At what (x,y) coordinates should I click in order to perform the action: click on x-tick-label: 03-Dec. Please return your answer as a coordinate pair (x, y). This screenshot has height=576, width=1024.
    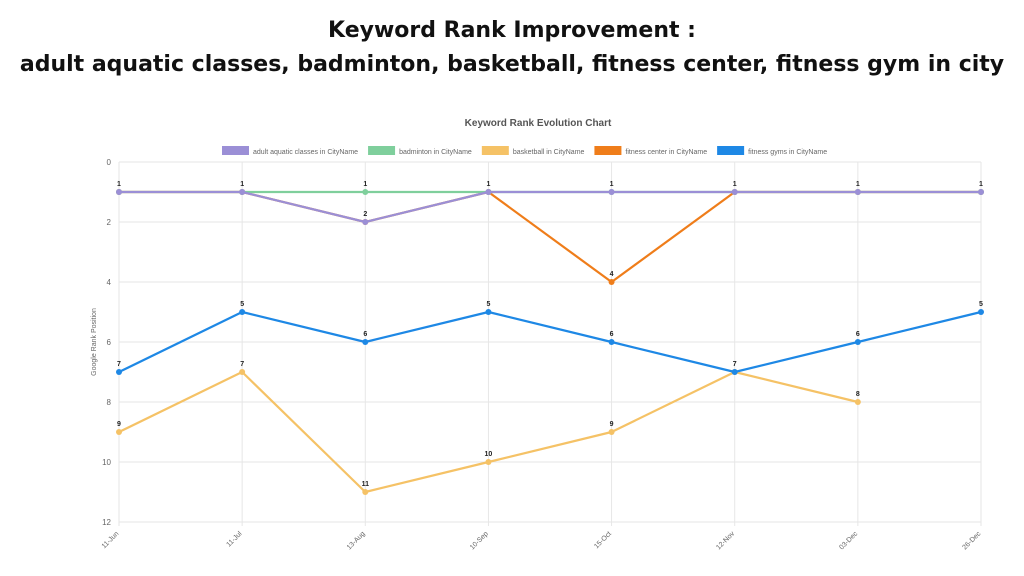
    Looking at the image, I should click on (848, 540).